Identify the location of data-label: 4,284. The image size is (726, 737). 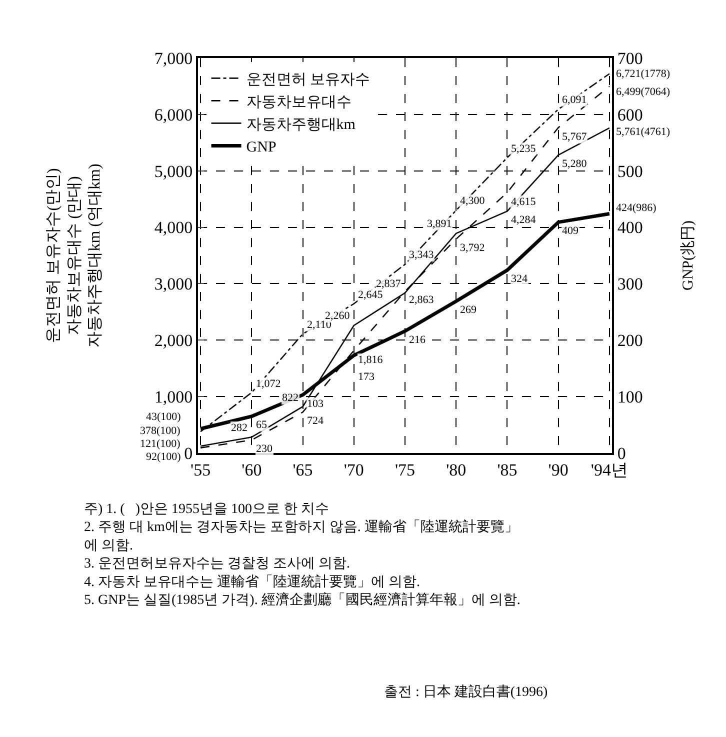
(523, 220).